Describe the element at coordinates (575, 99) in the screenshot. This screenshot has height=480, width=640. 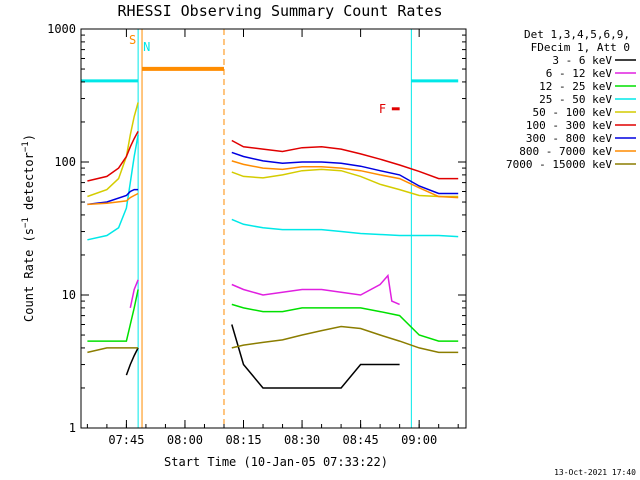
I see `legend-label-3: 25 - 50 keV` at that location.